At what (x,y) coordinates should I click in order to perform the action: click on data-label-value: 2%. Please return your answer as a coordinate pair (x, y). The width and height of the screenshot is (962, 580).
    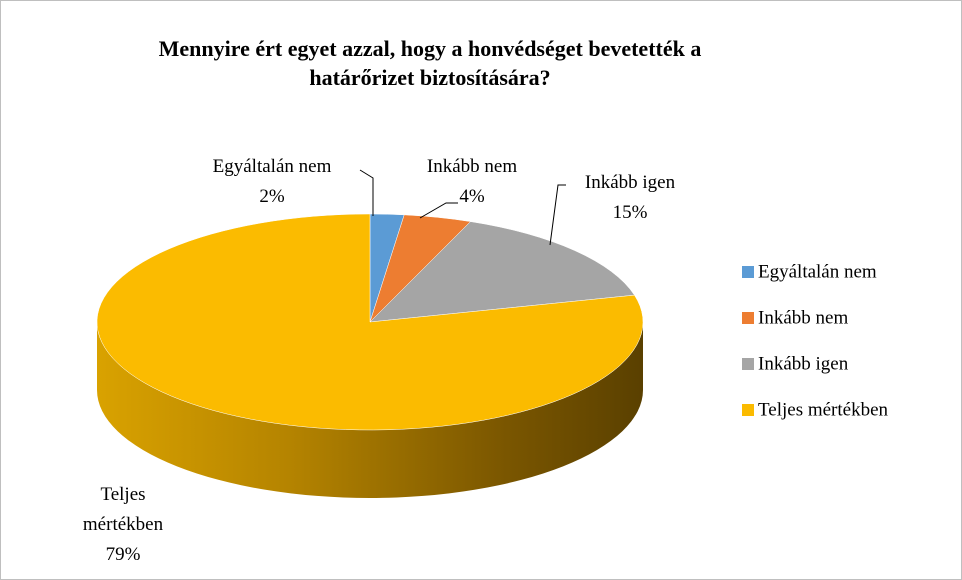
    Looking at the image, I should click on (272, 196).